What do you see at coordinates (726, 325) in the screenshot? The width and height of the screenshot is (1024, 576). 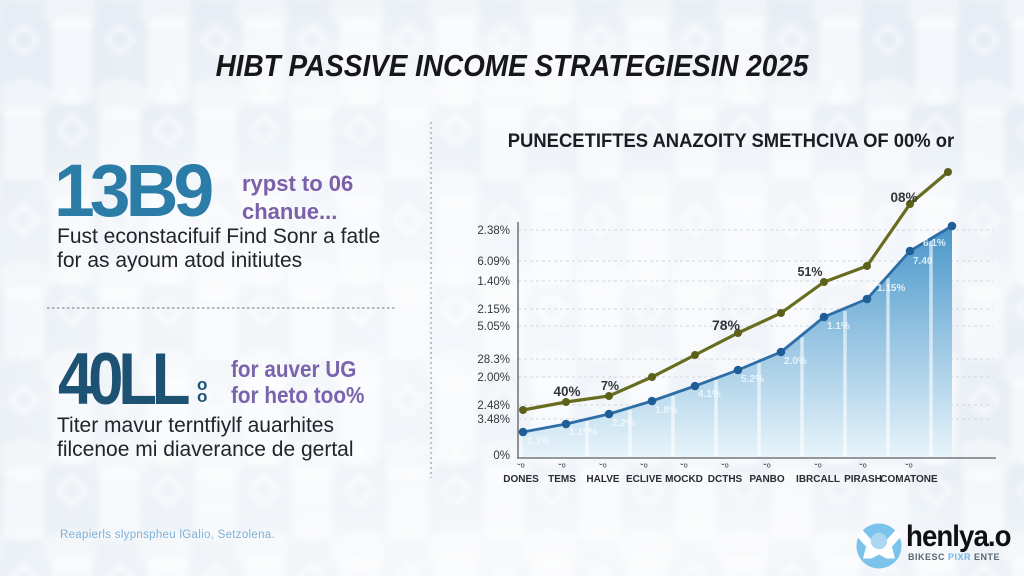 I see `svg-text: 78%` at bounding box center [726, 325].